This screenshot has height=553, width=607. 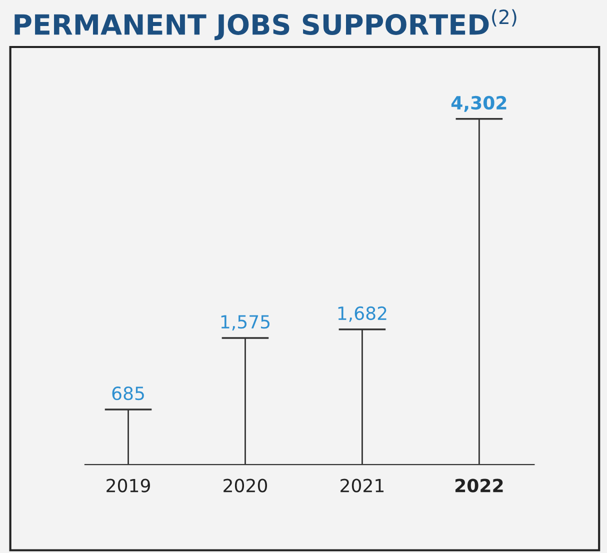 What do you see at coordinates (128, 485) in the screenshot?
I see `x-tick-label: 2019` at bounding box center [128, 485].